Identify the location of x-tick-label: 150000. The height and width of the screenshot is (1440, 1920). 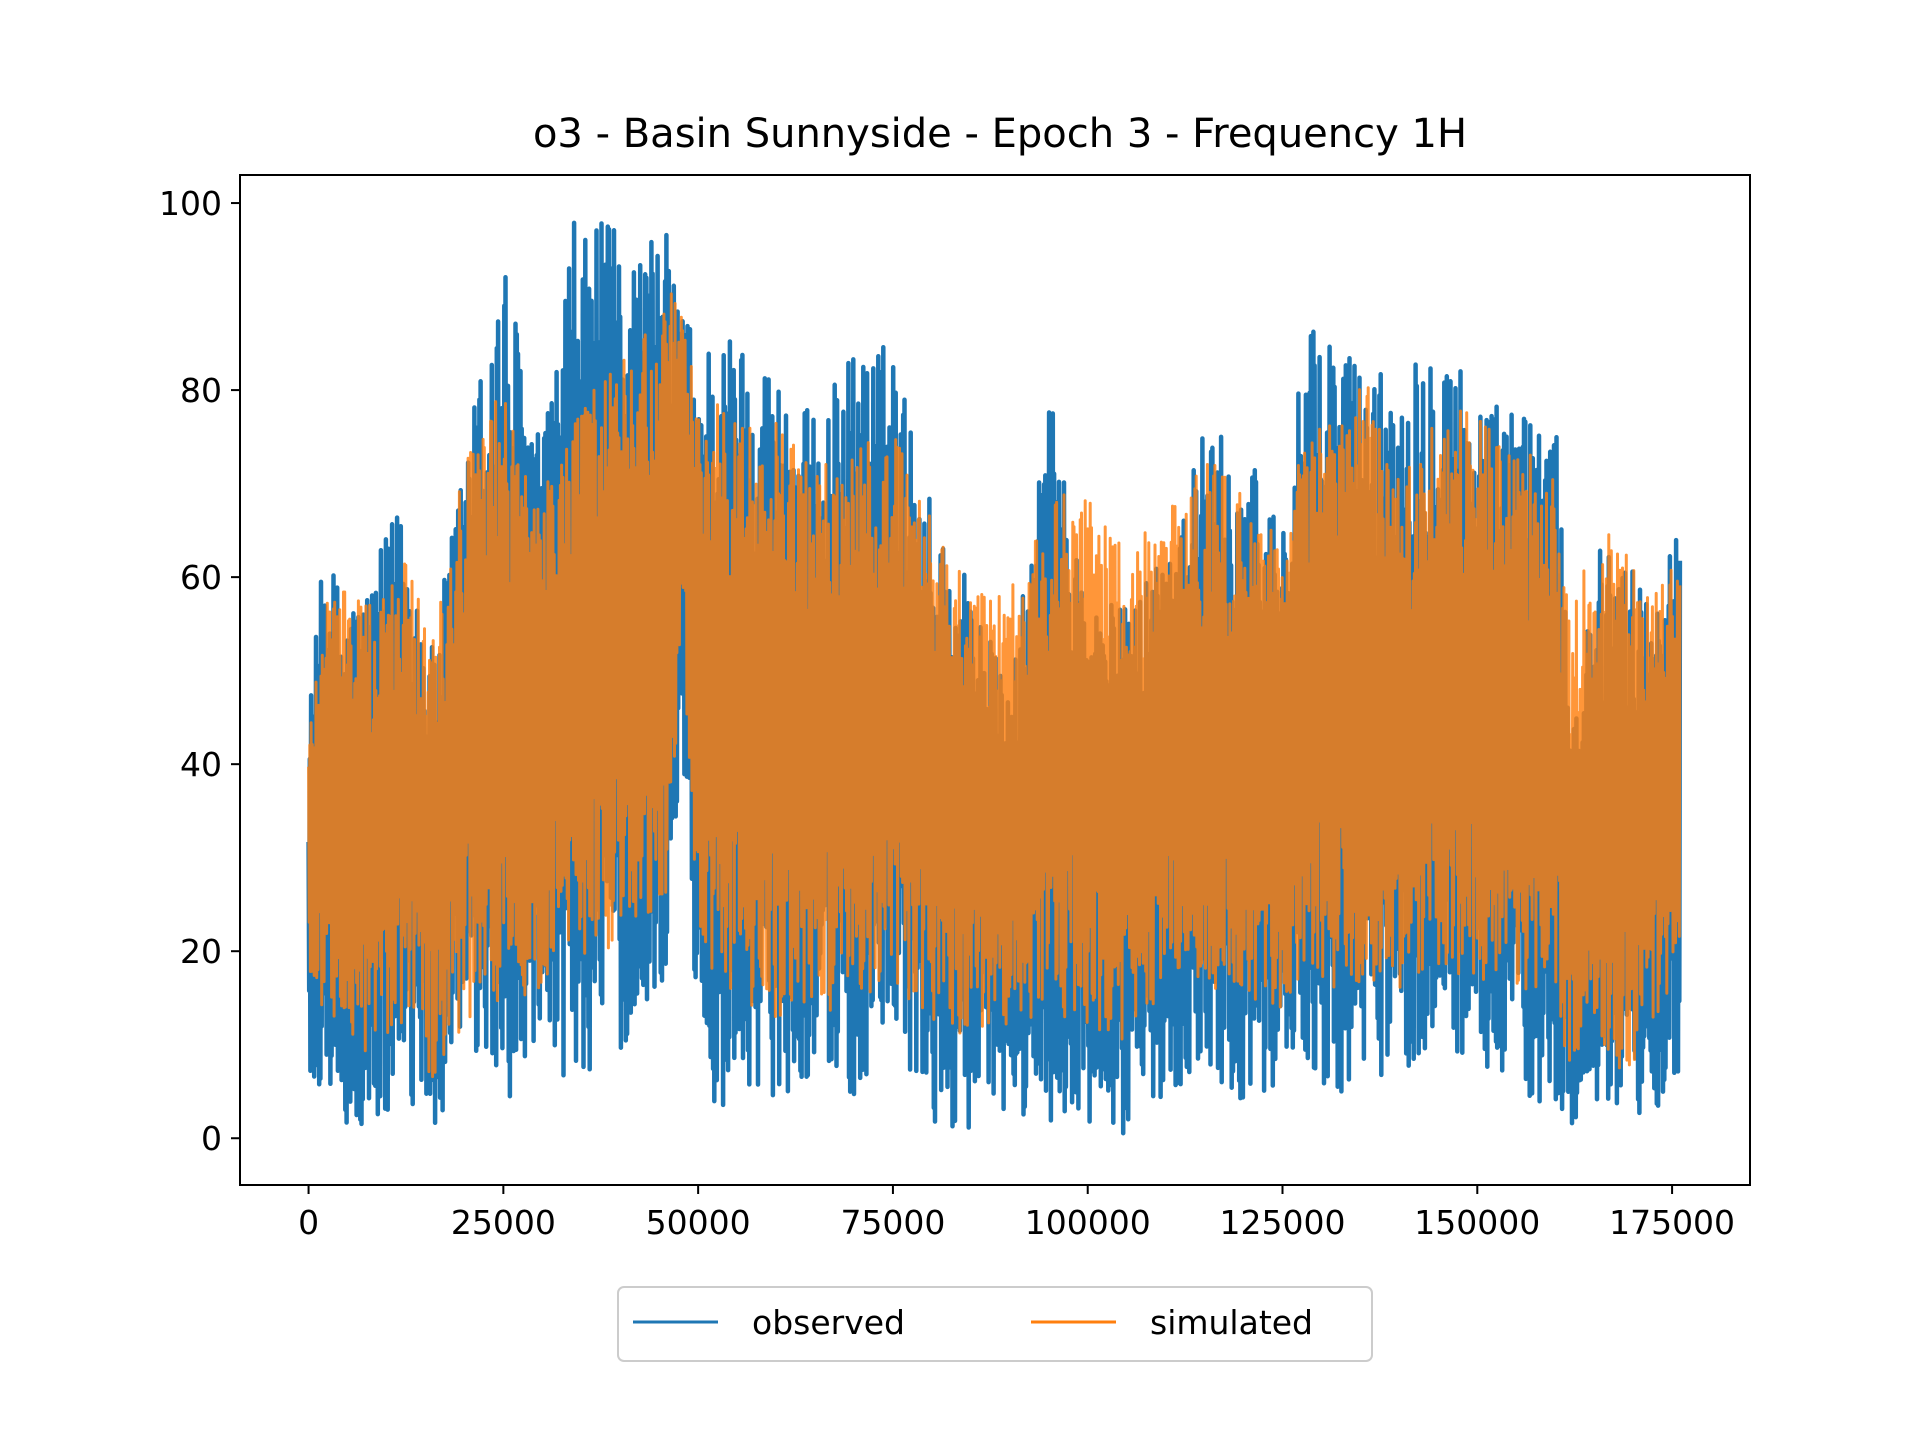
(1477, 1222).